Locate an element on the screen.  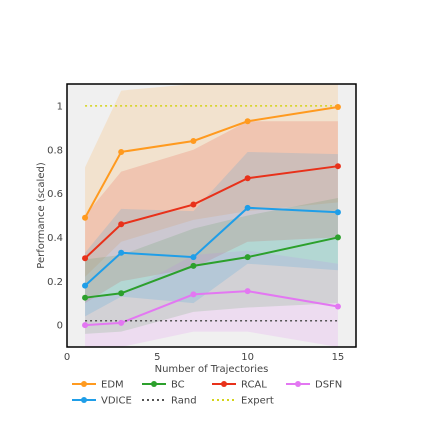
legend-label-edm: EDM is located at coordinates (112, 385).